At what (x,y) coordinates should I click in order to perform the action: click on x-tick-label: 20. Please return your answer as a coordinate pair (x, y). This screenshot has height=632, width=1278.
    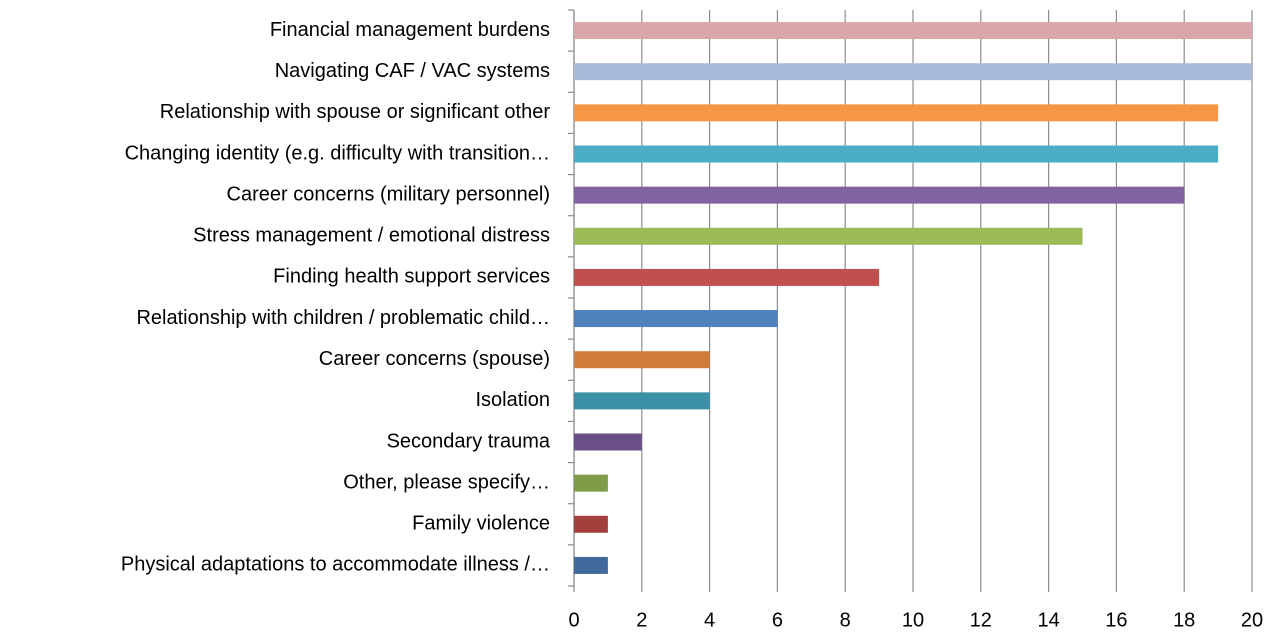
    Looking at the image, I should click on (1252, 620).